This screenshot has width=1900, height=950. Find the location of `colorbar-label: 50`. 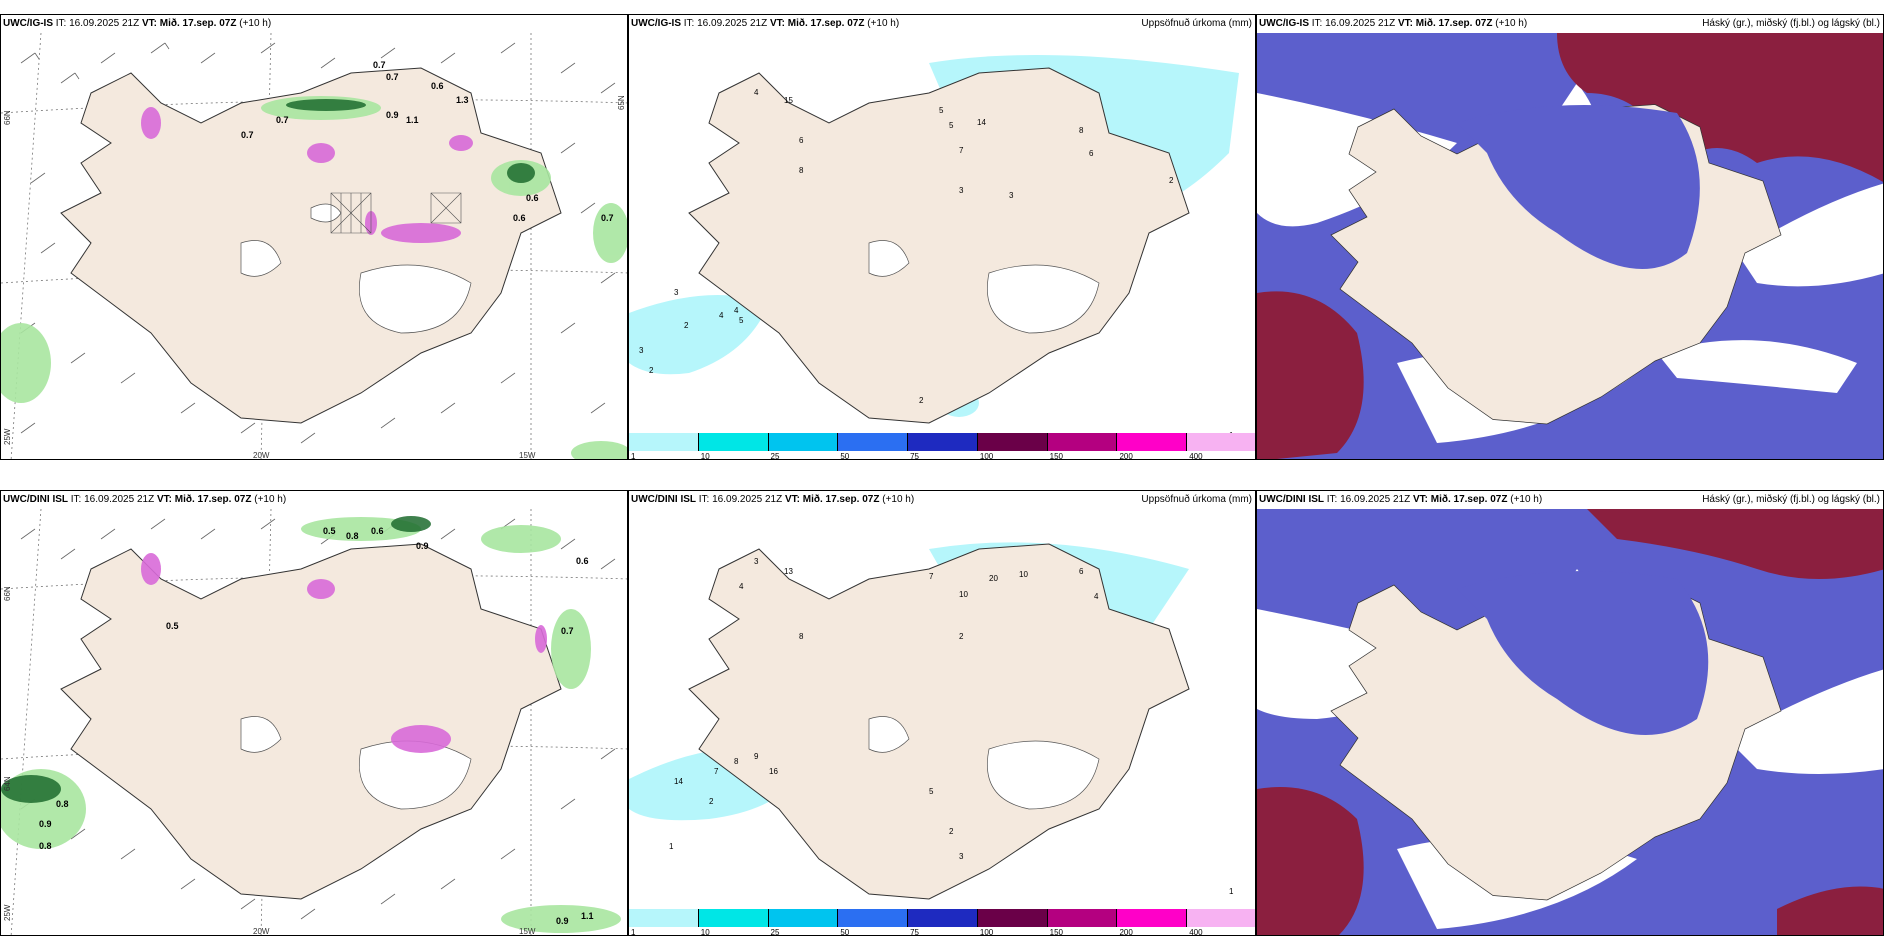

colorbar-label: 50 is located at coordinates (845, 932).